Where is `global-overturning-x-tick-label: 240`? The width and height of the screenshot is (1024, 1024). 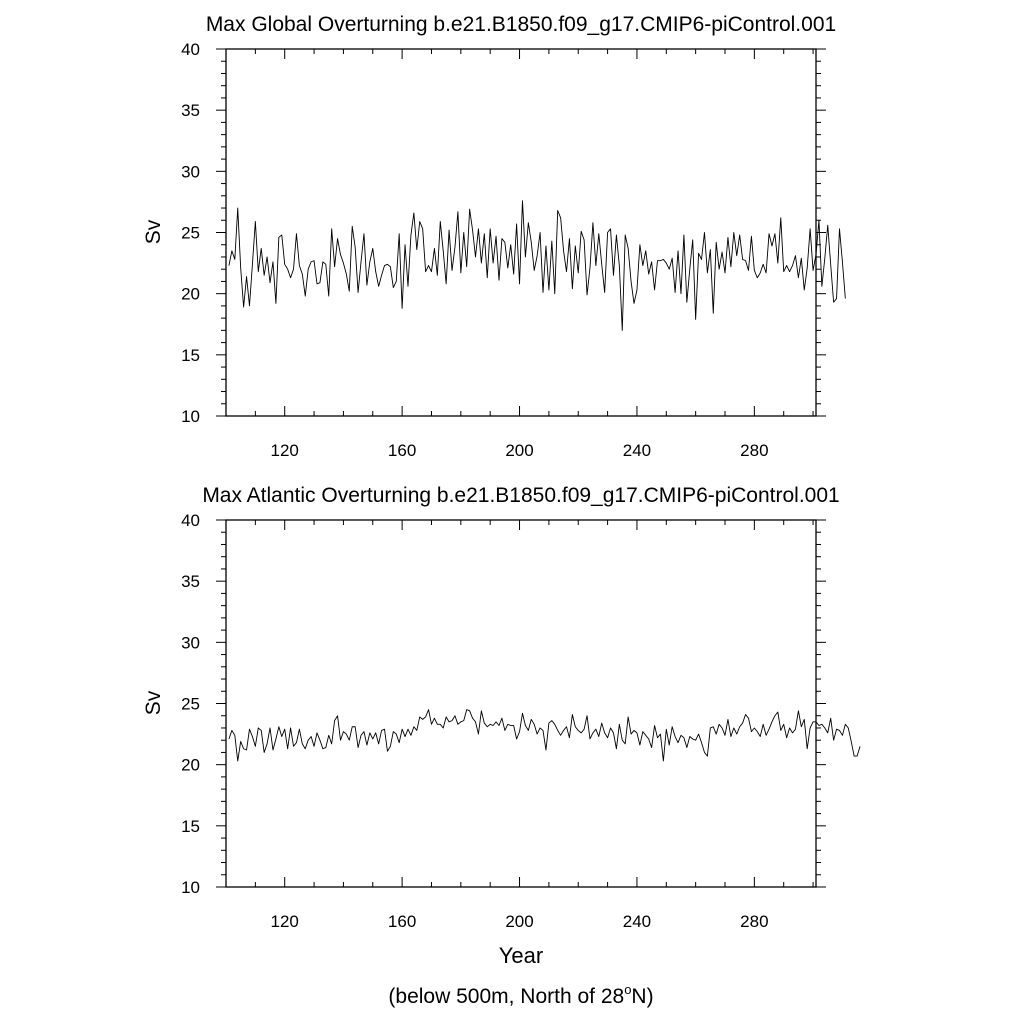
global-overturning-x-tick-label: 240 is located at coordinates (637, 450).